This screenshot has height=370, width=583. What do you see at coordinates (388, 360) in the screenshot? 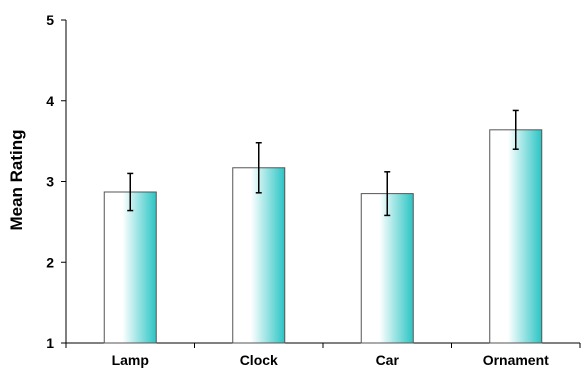
I see `x-tick-label-car: Car` at bounding box center [388, 360].